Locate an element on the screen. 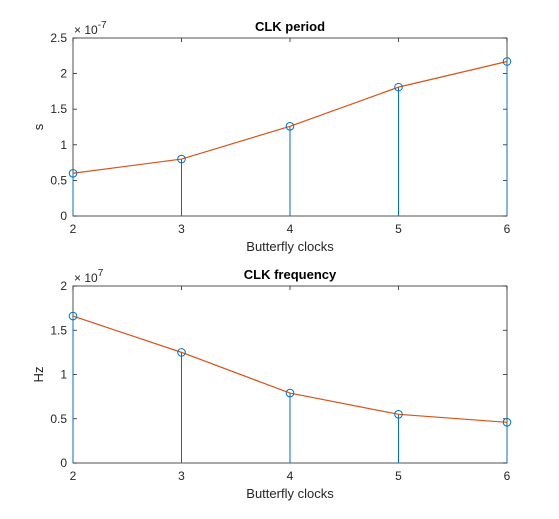  y-exponent-label: × 10⁷ is located at coordinates (89, 276).